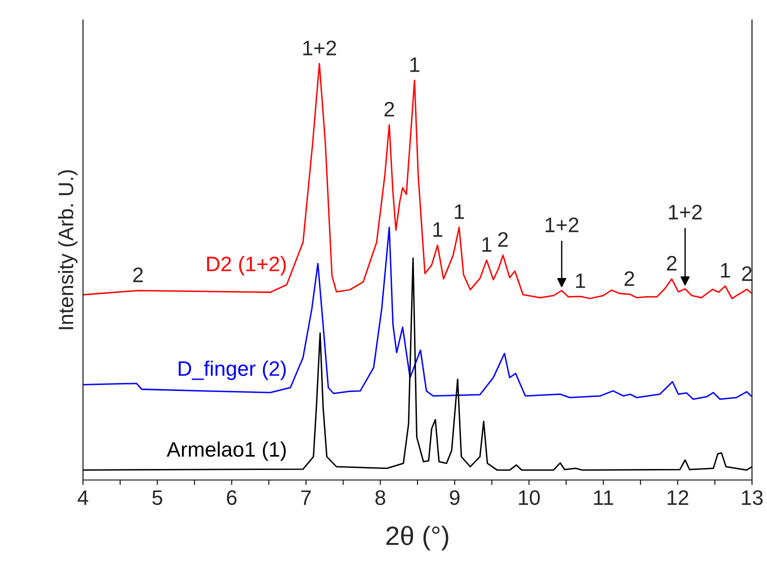  I want to click on x-tick-label: 4, so click(83, 497).